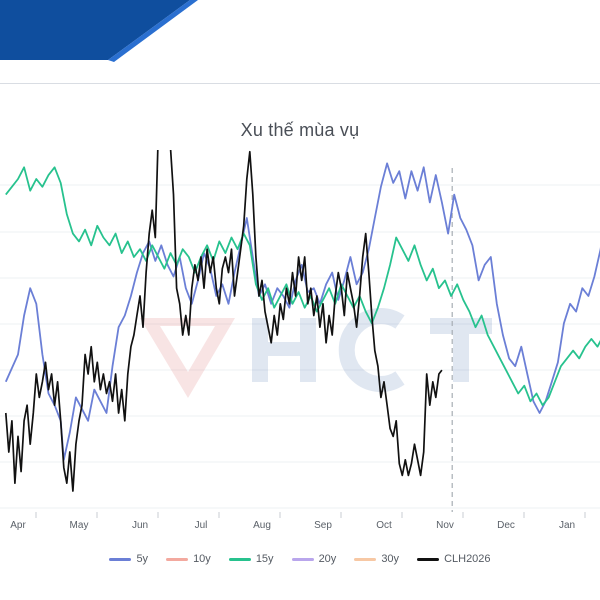 Image resolution: width=600 pixels, height=600 pixels. What do you see at coordinates (298, 521) in the screenshot?
I see `x-axis-ticks: Apr May Jun Jul Aug Sep Oct Nov Dec Jan` at bounding box center [298, 521].